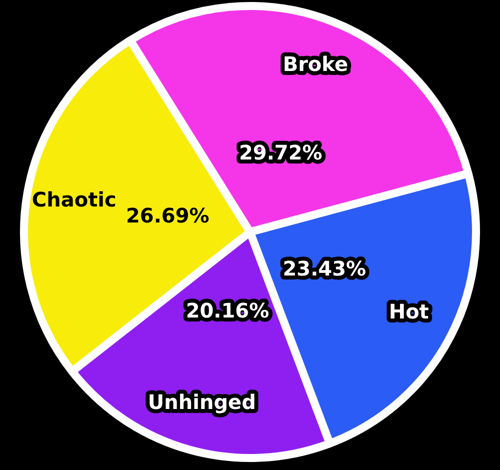 The height and width of the screenshot is (470, 500). What do you see at coordinates (324, 268) in the screenshot?
I see `data-label: 23.43%` at bounding box center [324, 268].